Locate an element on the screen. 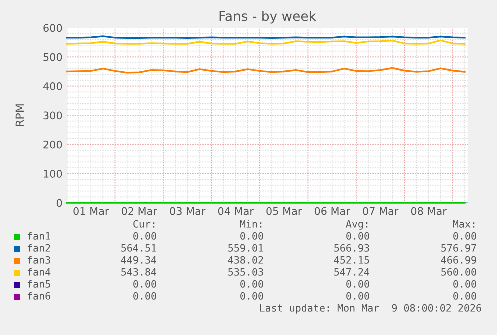  text: Cur: is located at coordinates (144, 224).